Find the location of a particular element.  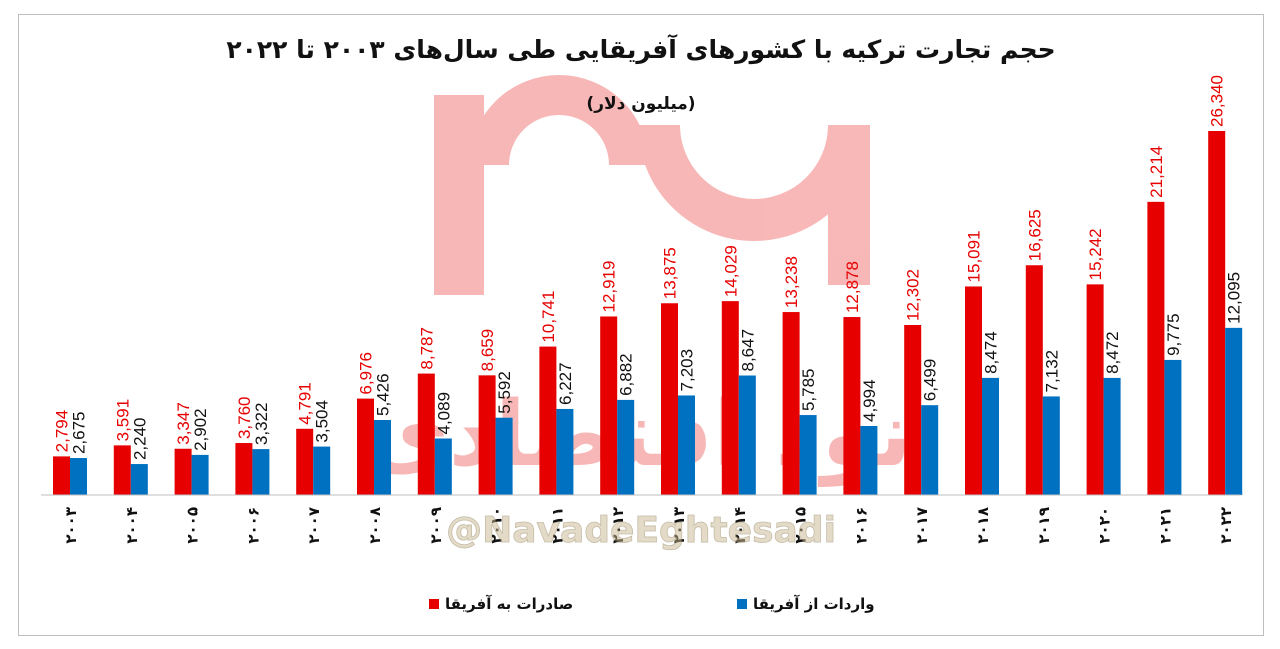

x-tick-label: ۲۰۱۱ is located at coordinates (557, 525).